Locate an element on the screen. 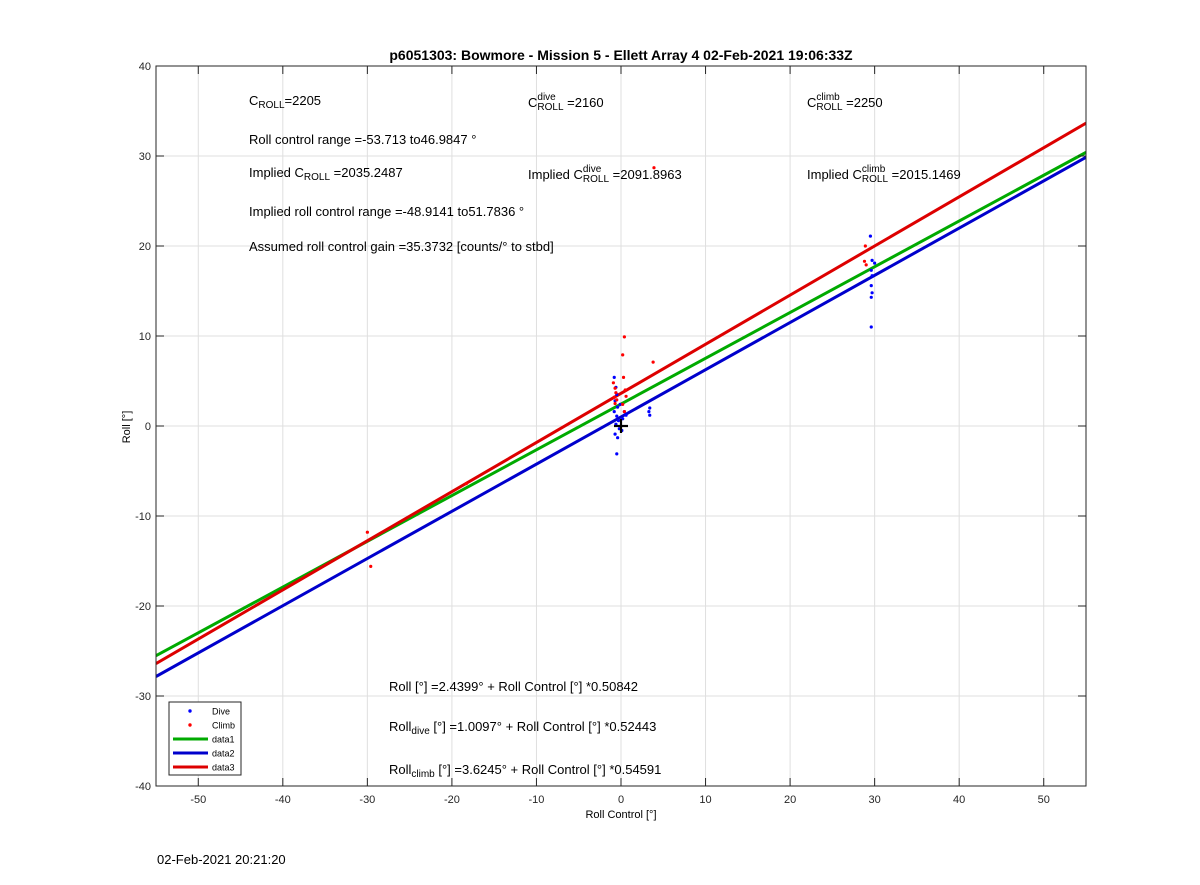  y-tick-label: -20 is located at coordinates (143, 607).